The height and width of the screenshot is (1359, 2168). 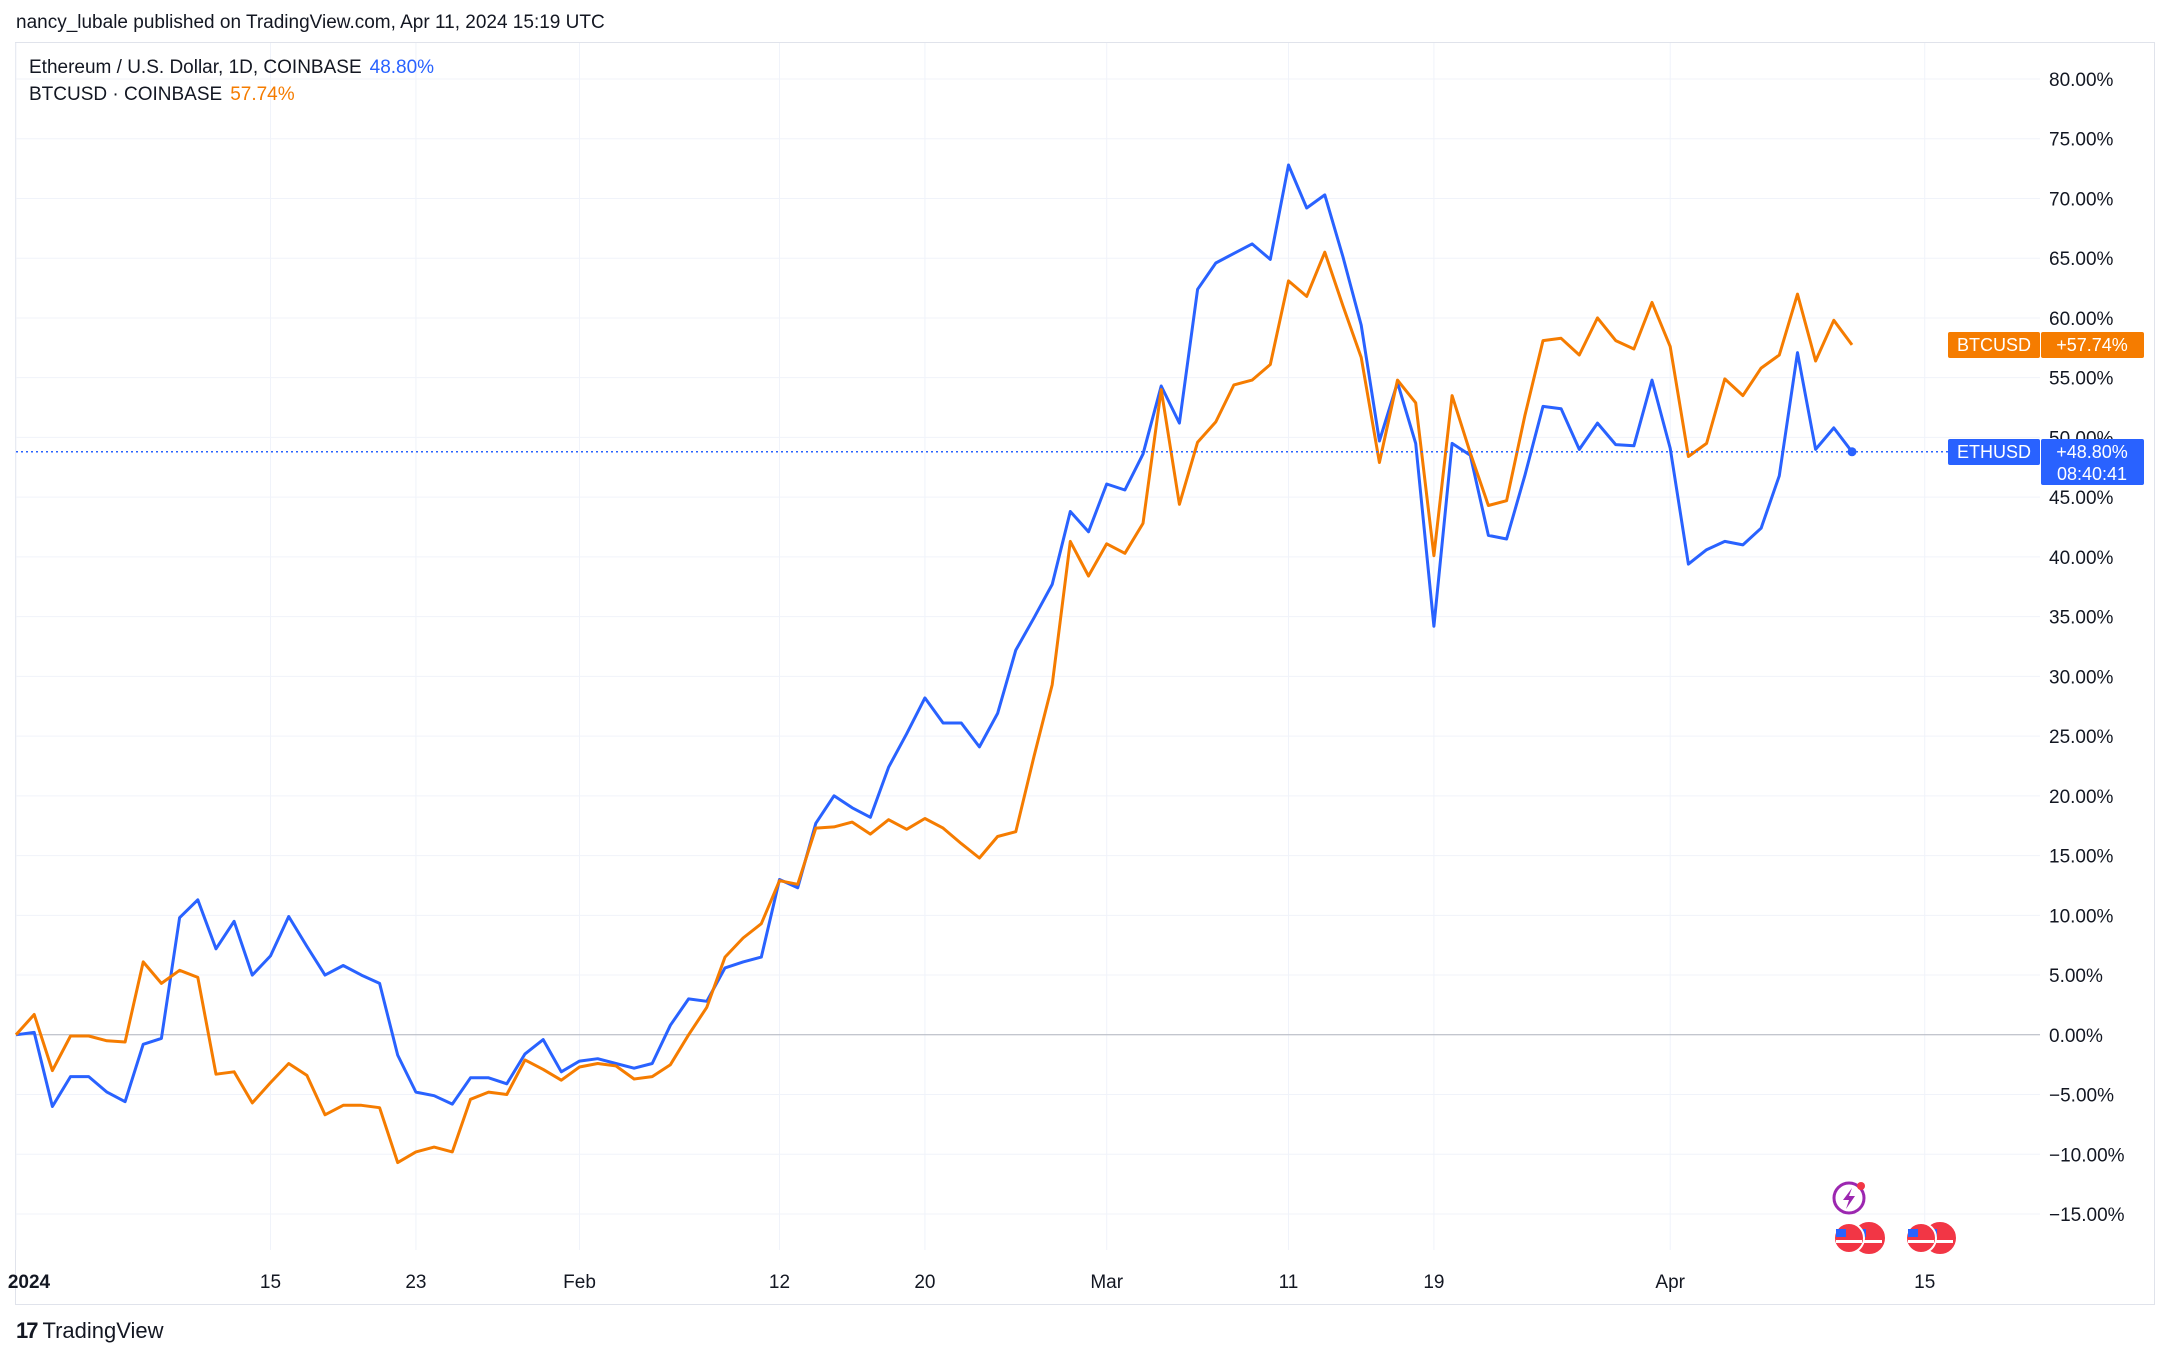 What do you see at coordinates (2081, 737) in the screenshot?
I see `y-tick-label: 25.00%` at bounding box center [2081, 737].